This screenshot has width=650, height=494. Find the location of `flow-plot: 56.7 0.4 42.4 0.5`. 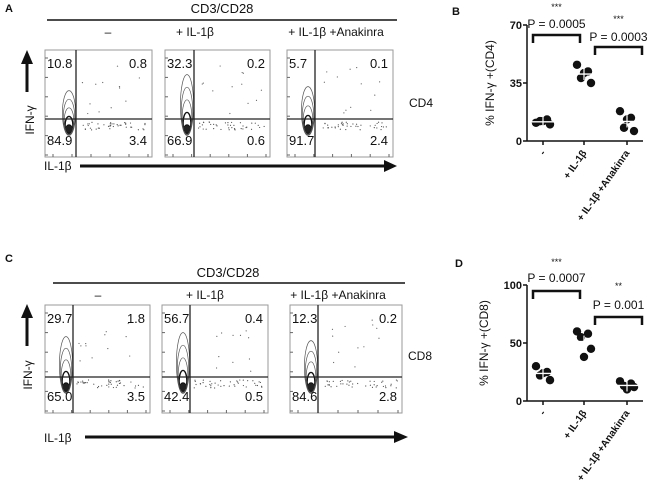

flow-plot: 56.7 0.4 42.4 0.5 is located at coordinates (215, 359).